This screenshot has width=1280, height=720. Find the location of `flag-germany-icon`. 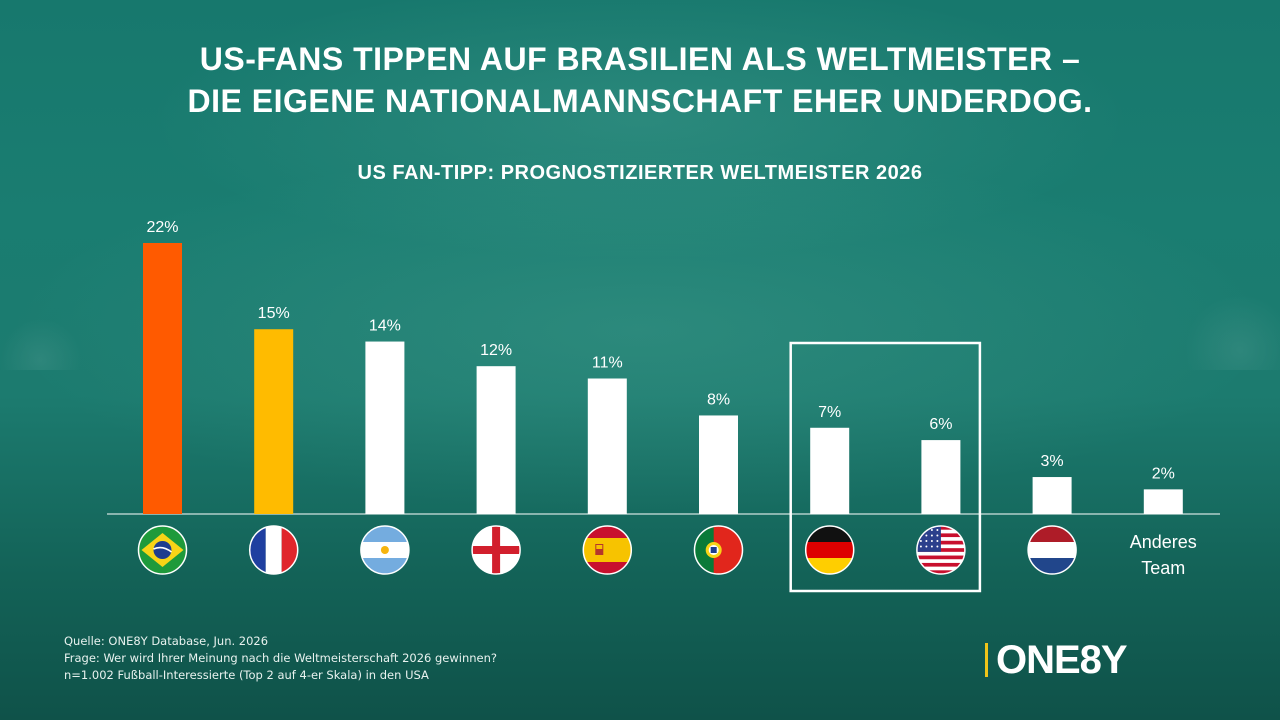

flag-germany-icon is located at coordinates (829, 550).